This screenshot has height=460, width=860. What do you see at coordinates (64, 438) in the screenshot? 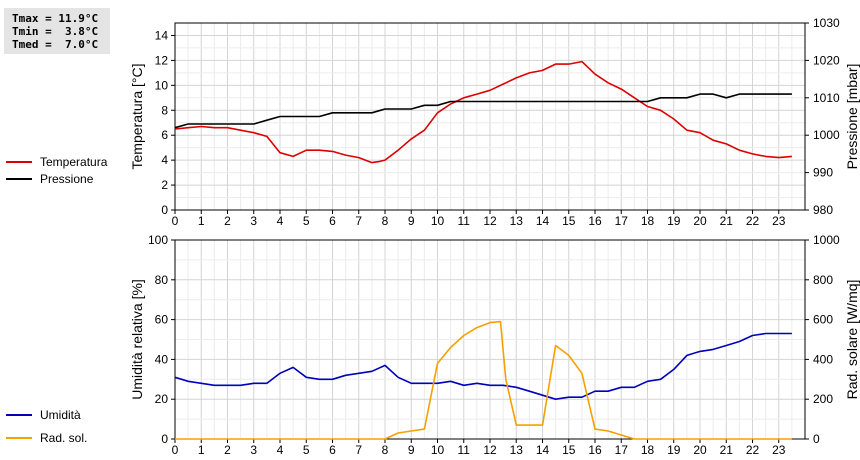
I see `legend-label-rad-sol: Rad. sol.` at bounding box center [64, 438].